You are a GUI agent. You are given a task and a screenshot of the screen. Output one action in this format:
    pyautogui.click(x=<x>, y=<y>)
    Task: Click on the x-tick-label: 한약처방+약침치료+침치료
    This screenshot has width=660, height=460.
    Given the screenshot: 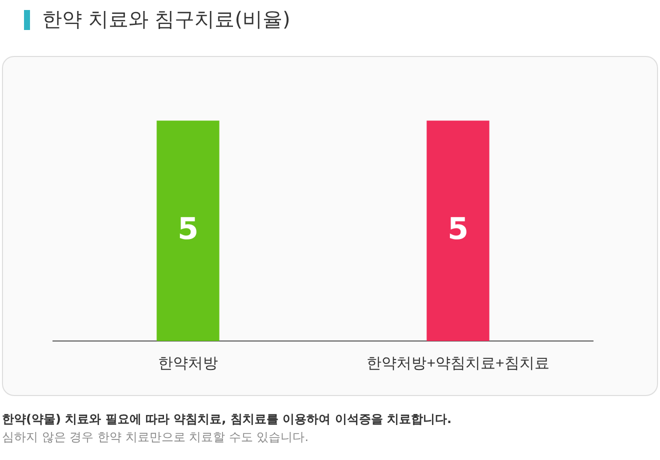 What is the action you would take?
    pyautogui.click(x=458, y=363)
    